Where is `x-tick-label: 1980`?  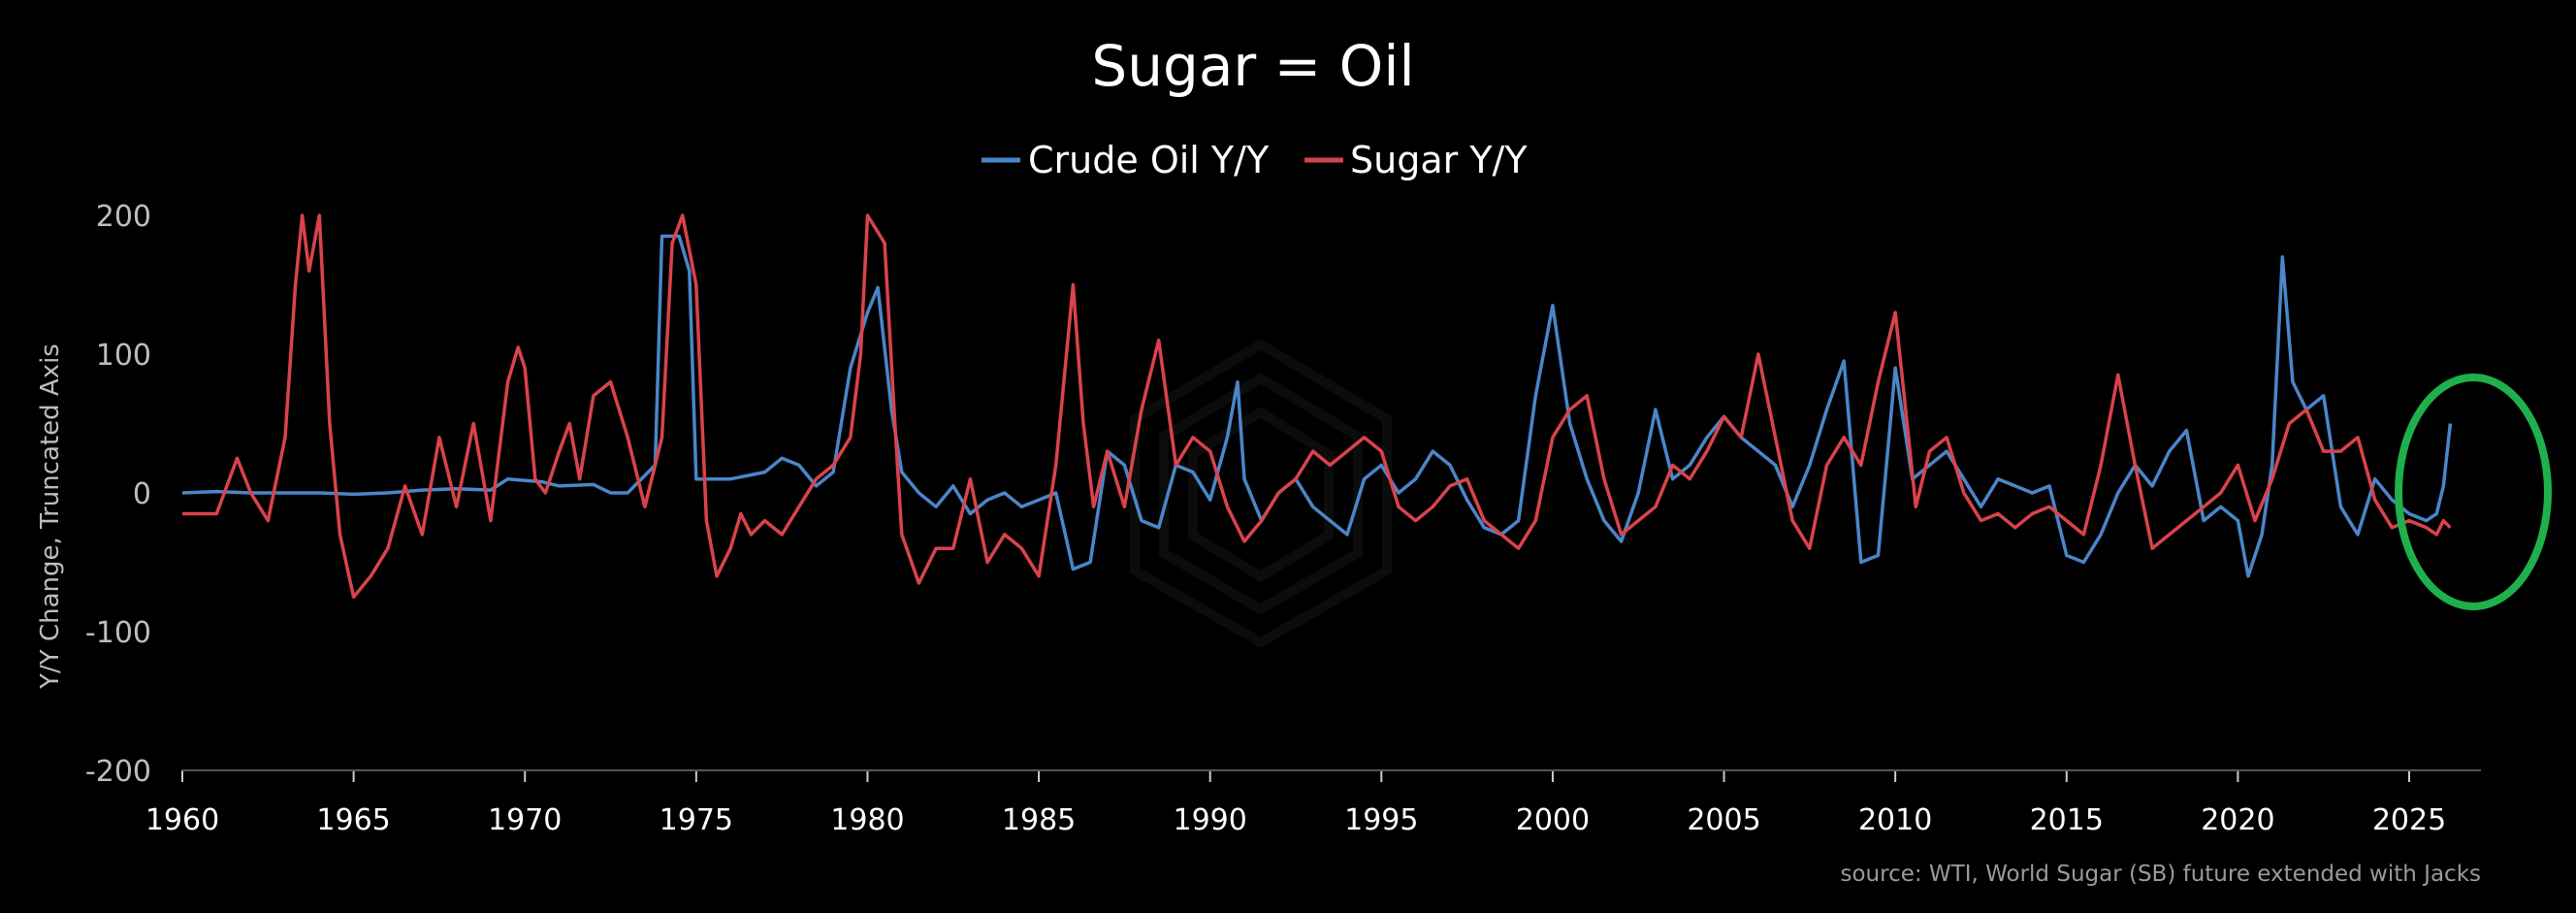
x-tick-label: 1980 is located at coordinates (867, 820).